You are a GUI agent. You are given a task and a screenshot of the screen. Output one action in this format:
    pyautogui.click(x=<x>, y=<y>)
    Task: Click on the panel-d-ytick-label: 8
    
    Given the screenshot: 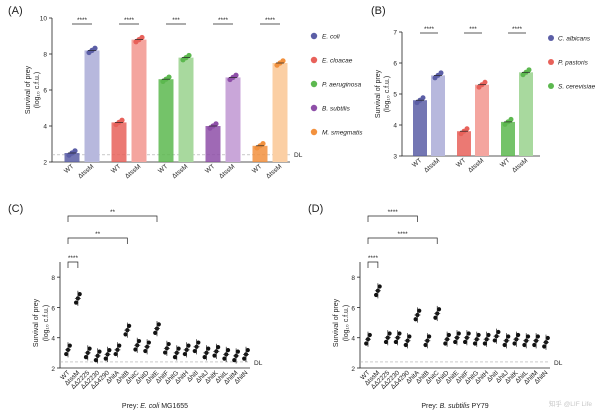 What is the action you would take?
    pyautogui.click(x=353, y=278)
    